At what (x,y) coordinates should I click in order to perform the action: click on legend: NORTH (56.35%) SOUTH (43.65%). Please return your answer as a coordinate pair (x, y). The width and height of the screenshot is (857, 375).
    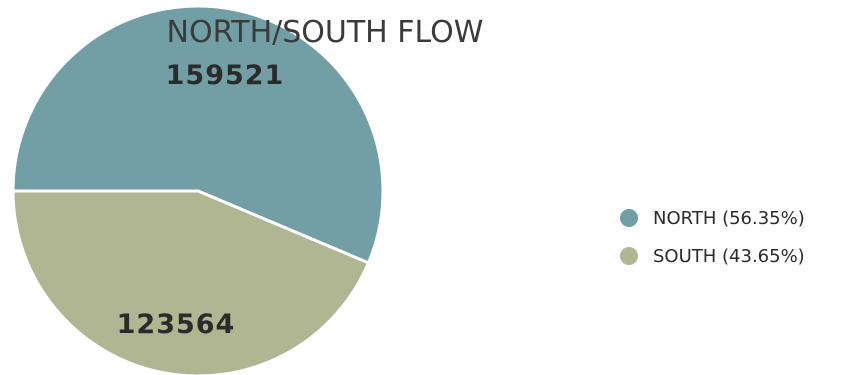
    Looking at the image, I should click on (712, 237).